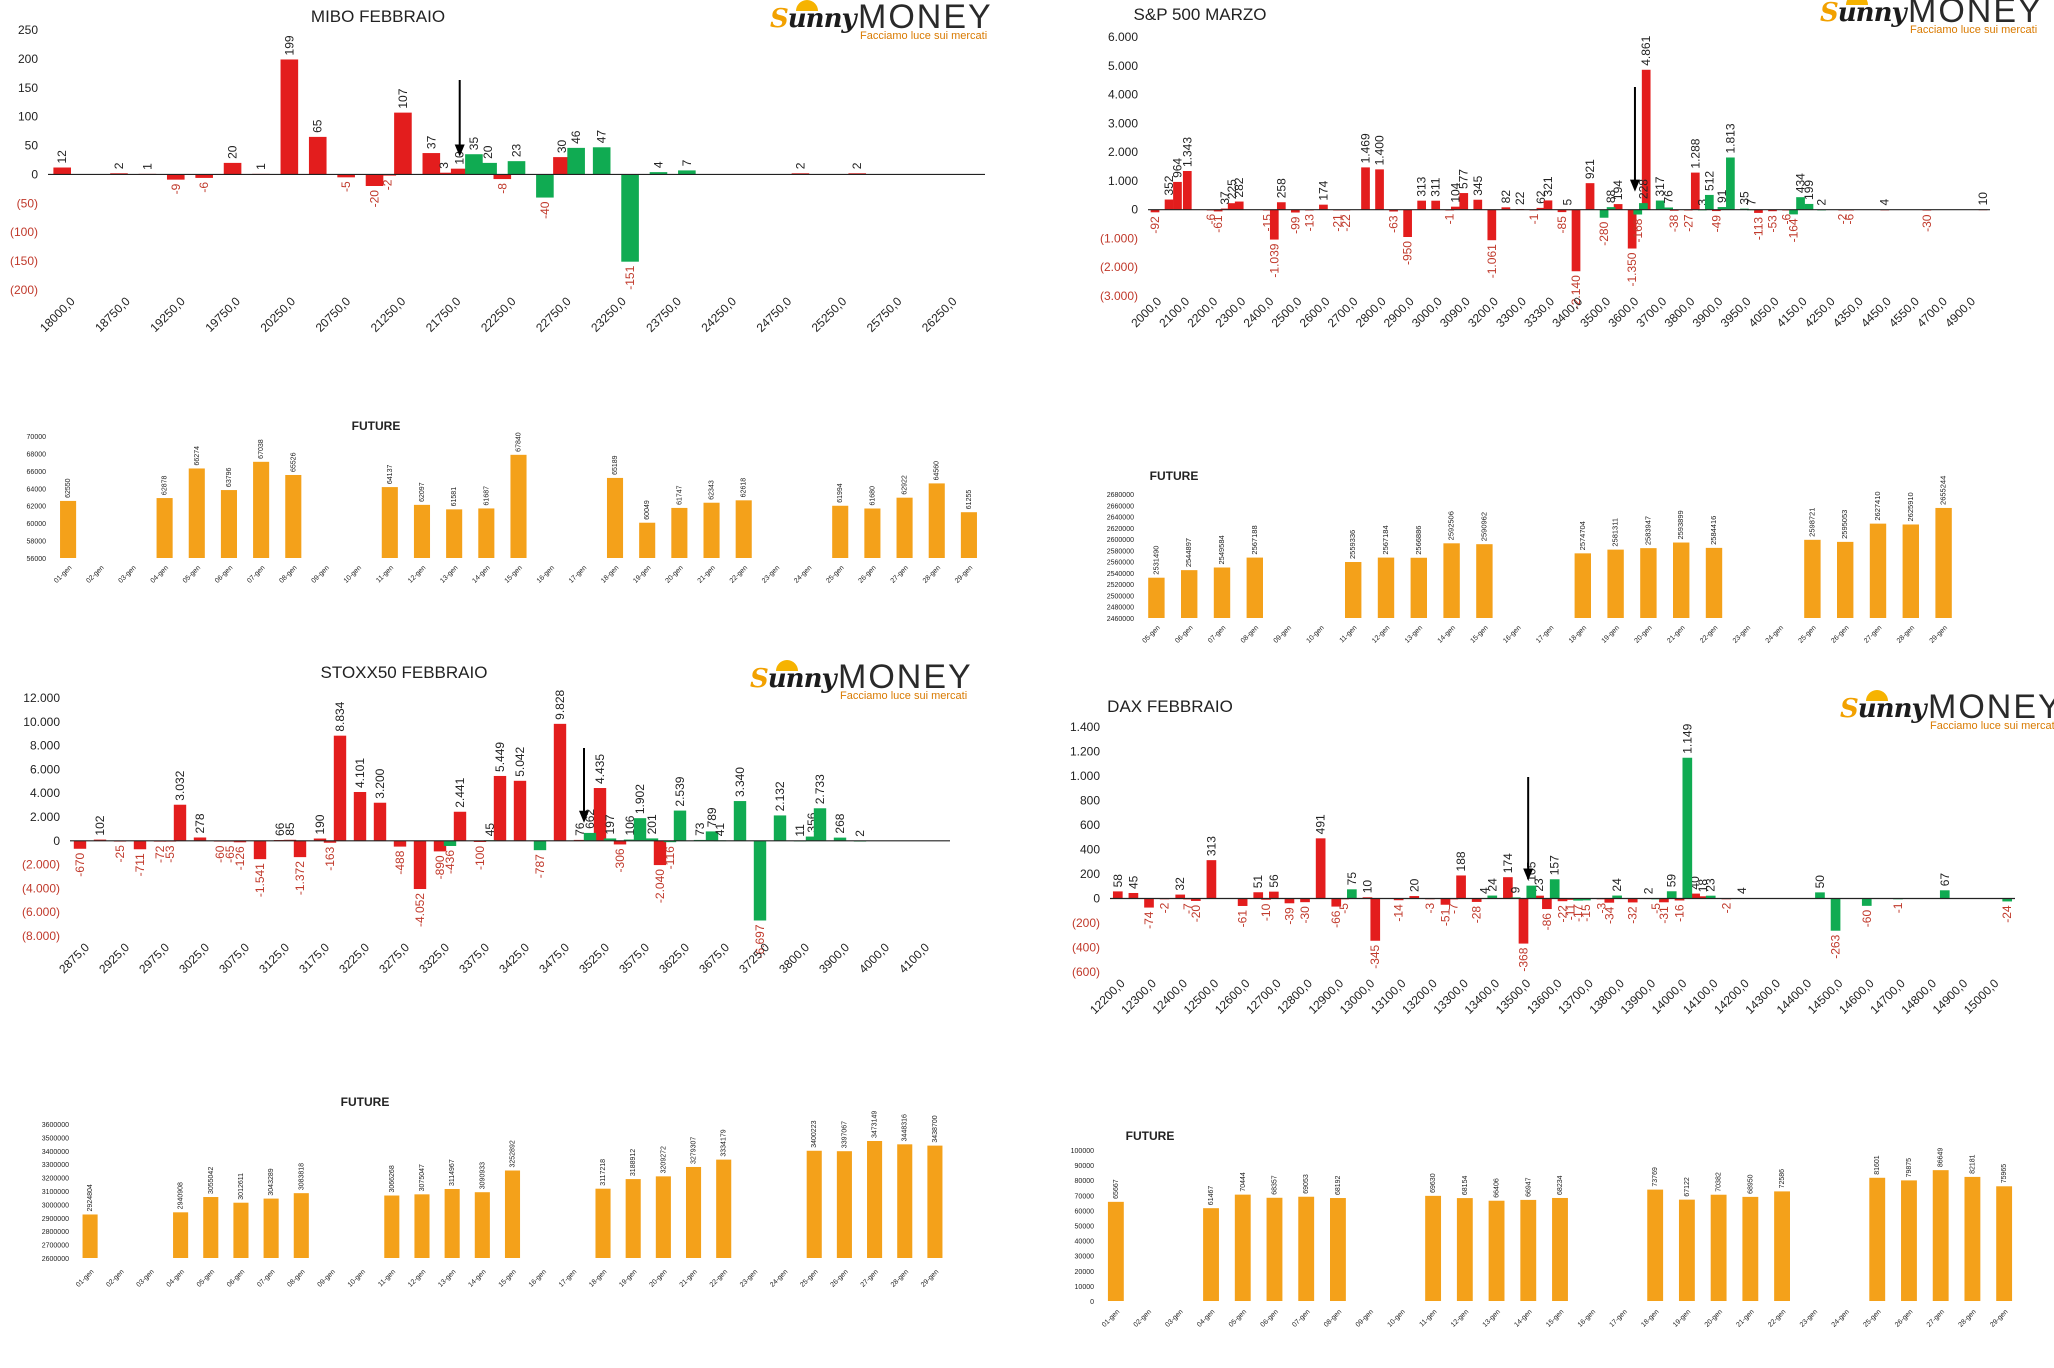 The image size is (2054, 1368). Describe the element at coordinates (517, 150) in the screenshot. I see `bar-value-label: 23` at that location.